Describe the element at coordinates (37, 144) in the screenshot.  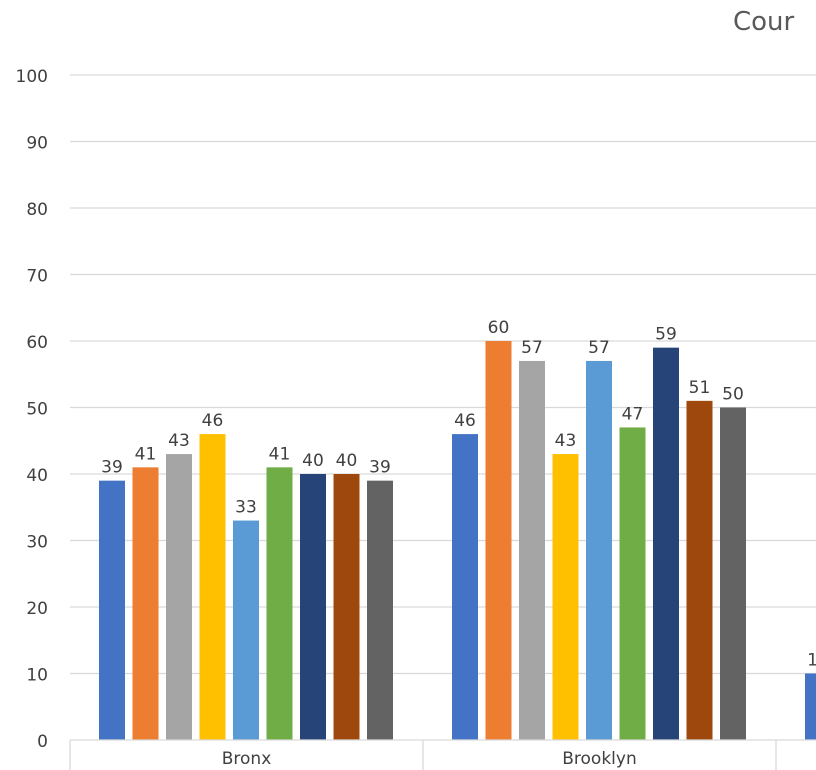
I see `y-tick-label: 90` at that location.